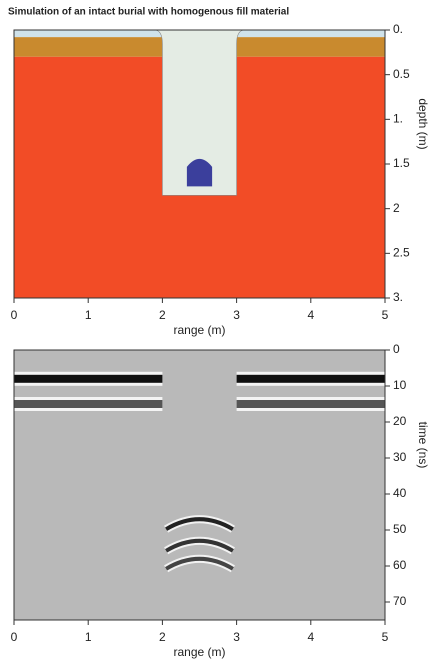 This screenshot has height=667, width=433. Describe the element at coordinates (400, 565) in the screenshot. I see `y-tick-label: 60` at that location.